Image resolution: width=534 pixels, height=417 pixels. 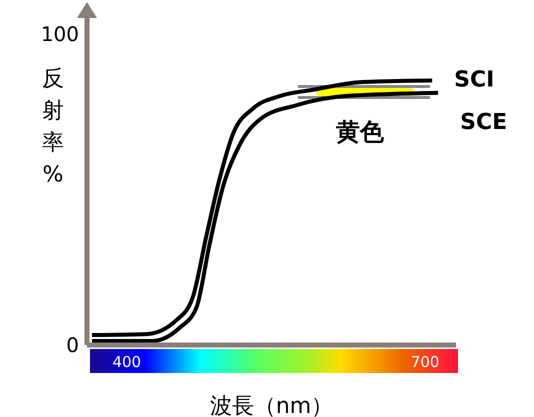 What do you see at coordinates (59, 34) in the screenshot?
I see `y-tick-label: 100` at bounding box center [59, 34].